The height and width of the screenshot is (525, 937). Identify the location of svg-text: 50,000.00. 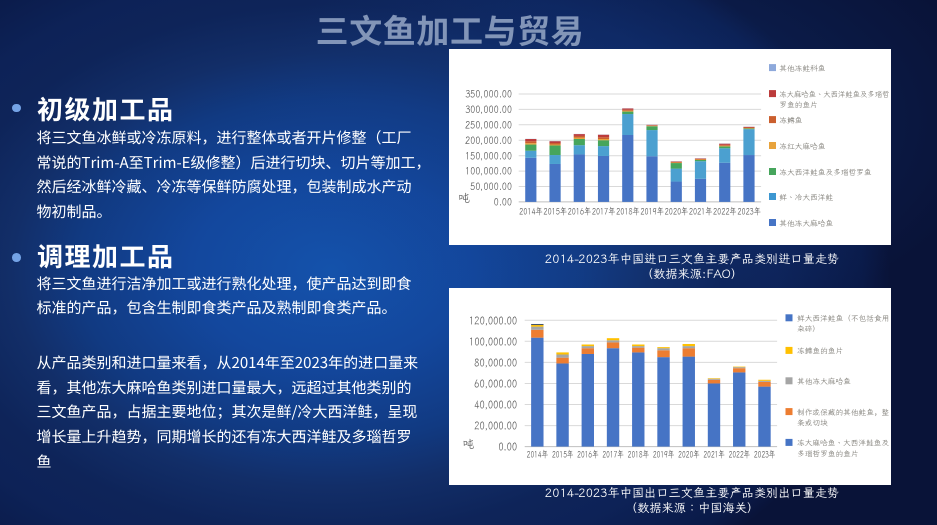
(491, 186).